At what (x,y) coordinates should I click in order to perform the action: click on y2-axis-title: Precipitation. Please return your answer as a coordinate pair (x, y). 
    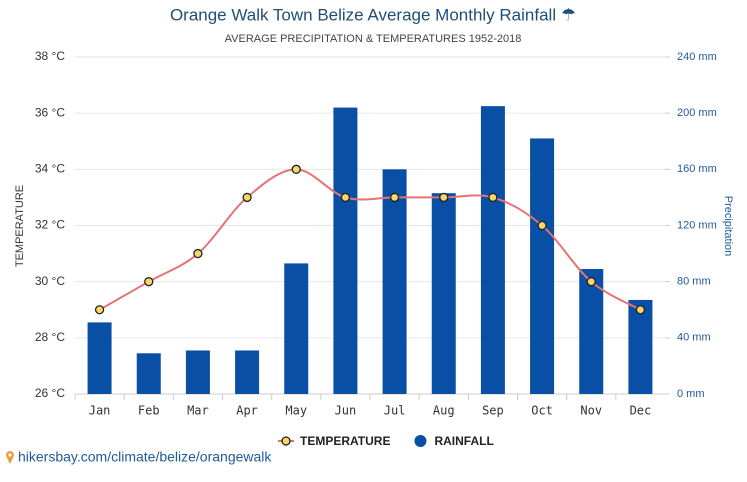
    Looking at the image, I should click on (728, 226).